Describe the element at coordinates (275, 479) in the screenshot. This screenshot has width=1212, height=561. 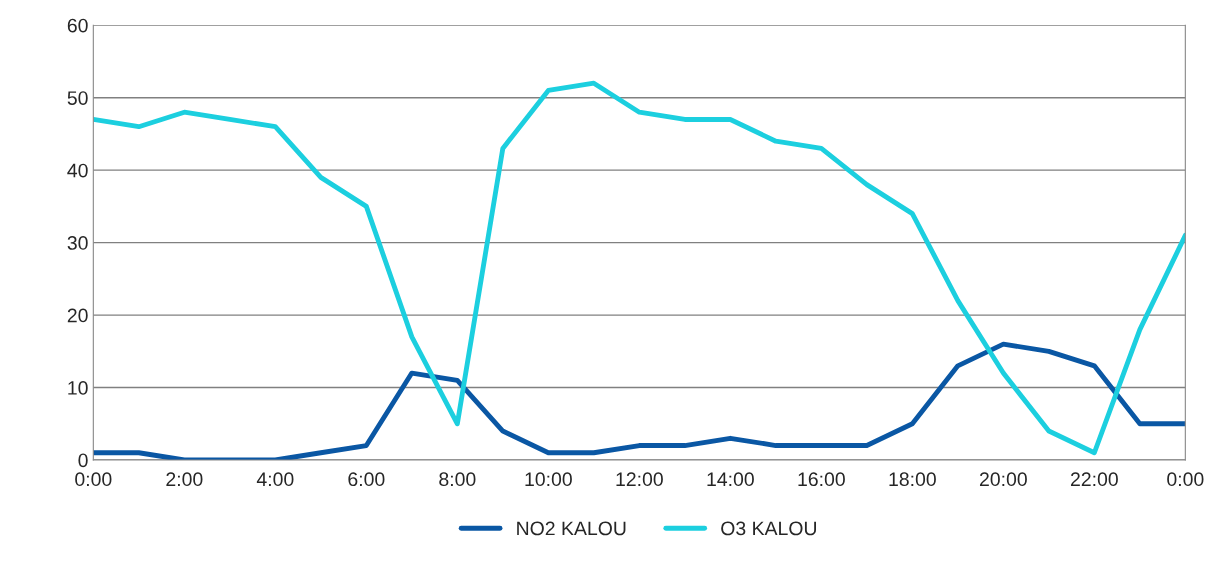
I see `x-tick-label: 4:00` at that location.